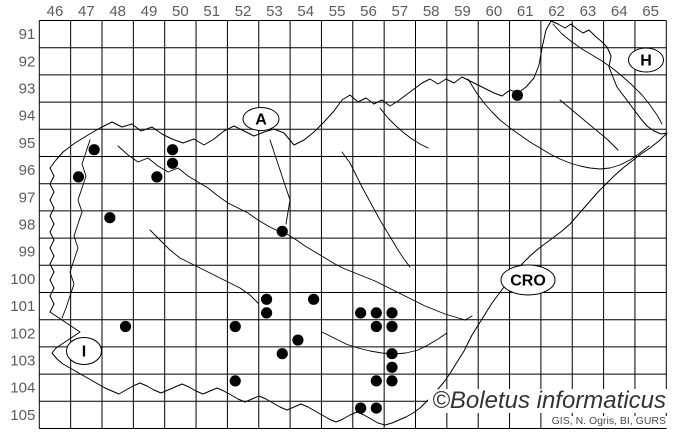  What do you see at coordinates (392, 326) in the screenshot?
I see `occurrence-dot-57-102-NW` at bounding box center [392, 326].